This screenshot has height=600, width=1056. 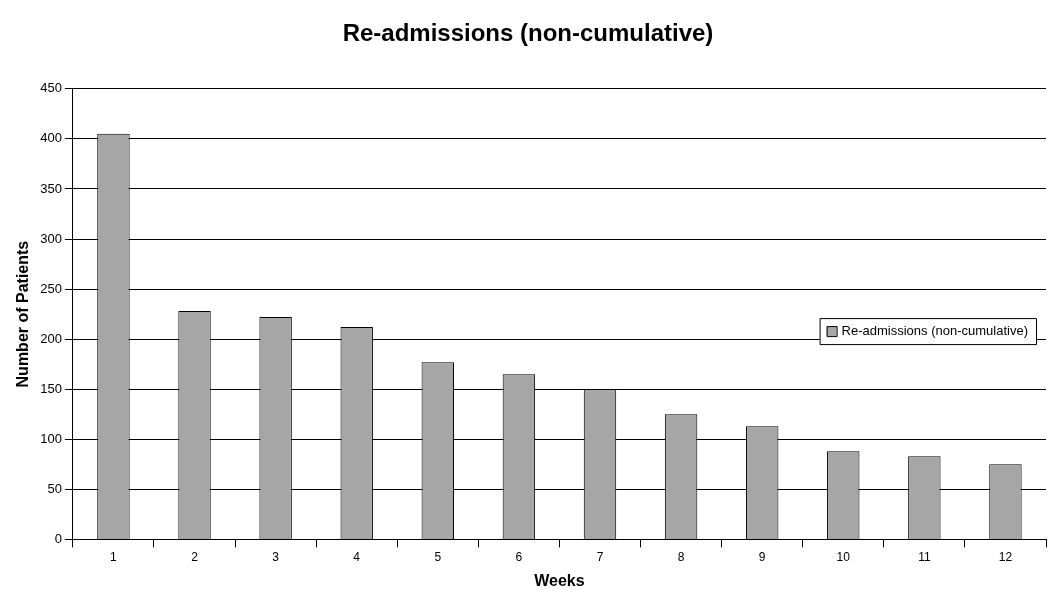 What do you see at coordinates (58, 538) in the screenshot?
I see `y-tick-label: 0` at bounding box center [58, 538].